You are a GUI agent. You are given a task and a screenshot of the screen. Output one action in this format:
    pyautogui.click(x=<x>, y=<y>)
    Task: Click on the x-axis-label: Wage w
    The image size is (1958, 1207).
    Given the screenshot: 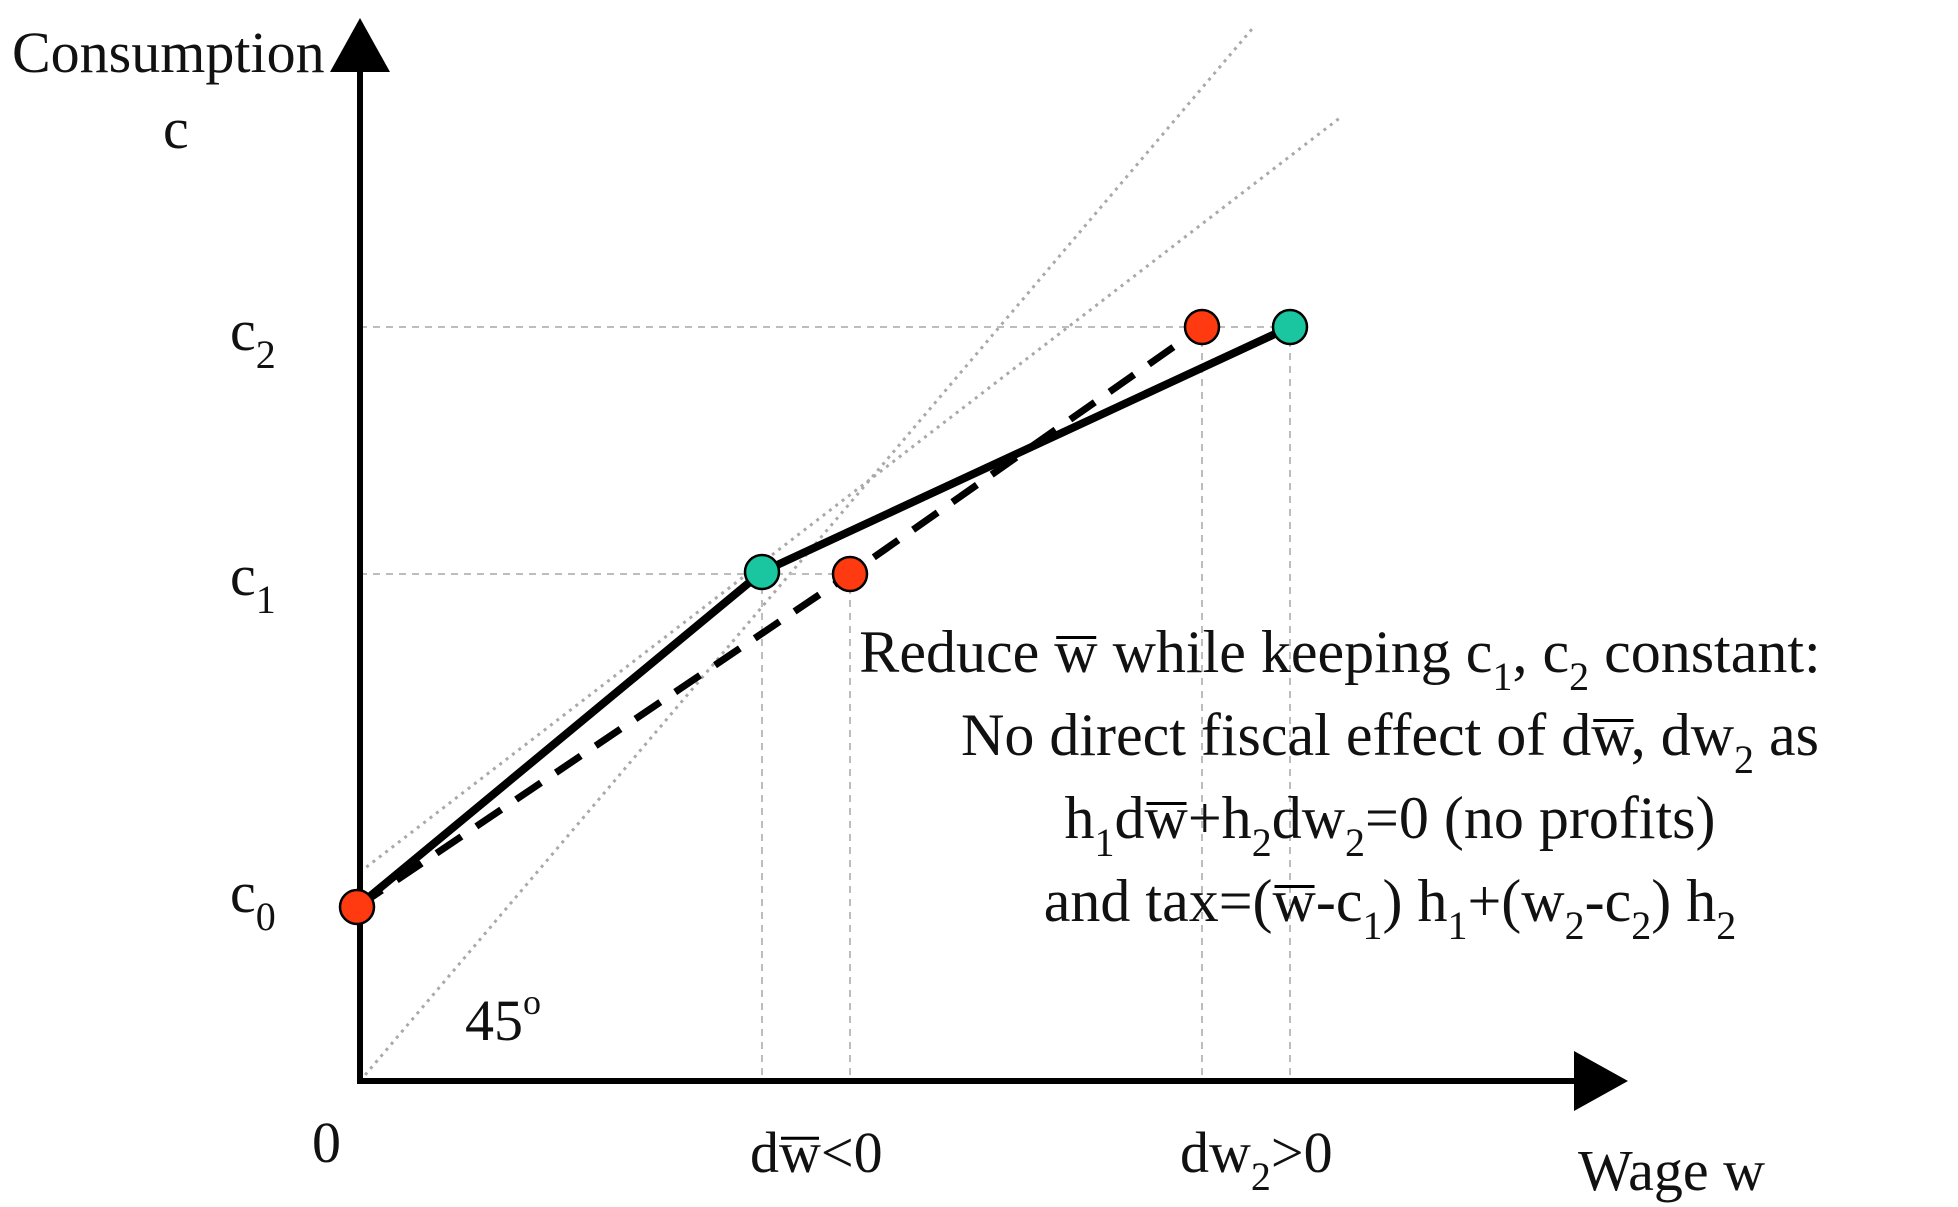 What is the action you would take?
    pyautogui.click(x=1671, y=1170)
    